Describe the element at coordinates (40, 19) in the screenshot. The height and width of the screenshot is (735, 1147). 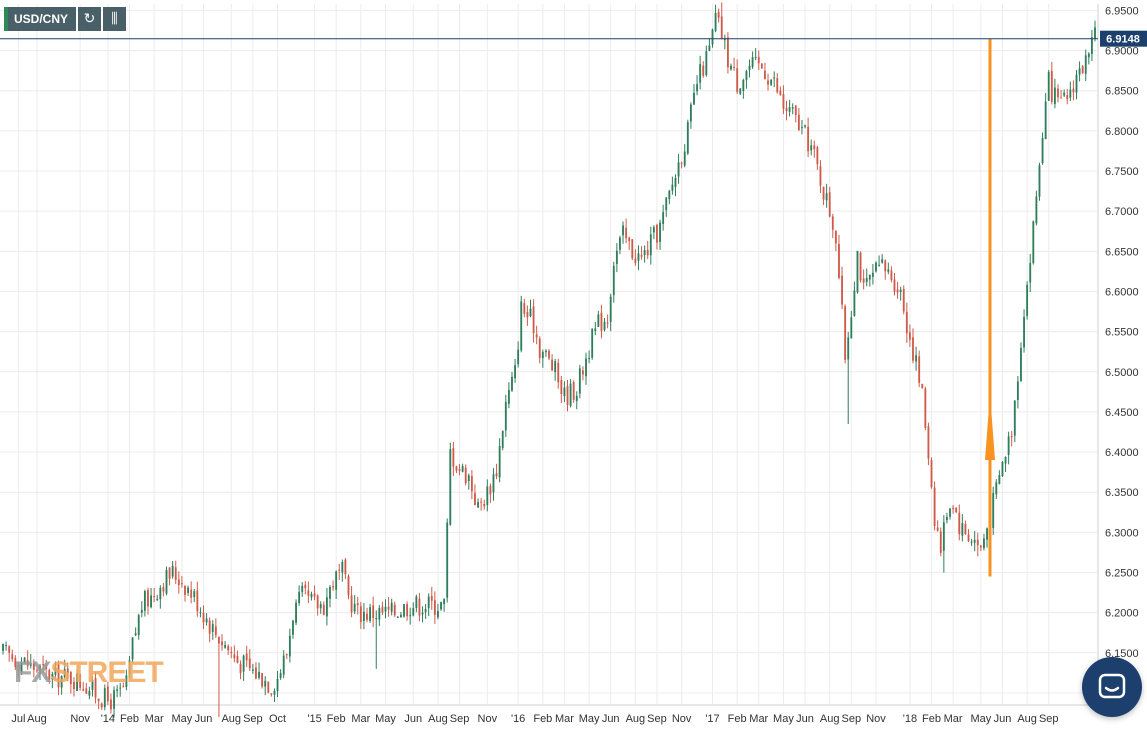
I see `symbol-label: USD/CNY` at that location.